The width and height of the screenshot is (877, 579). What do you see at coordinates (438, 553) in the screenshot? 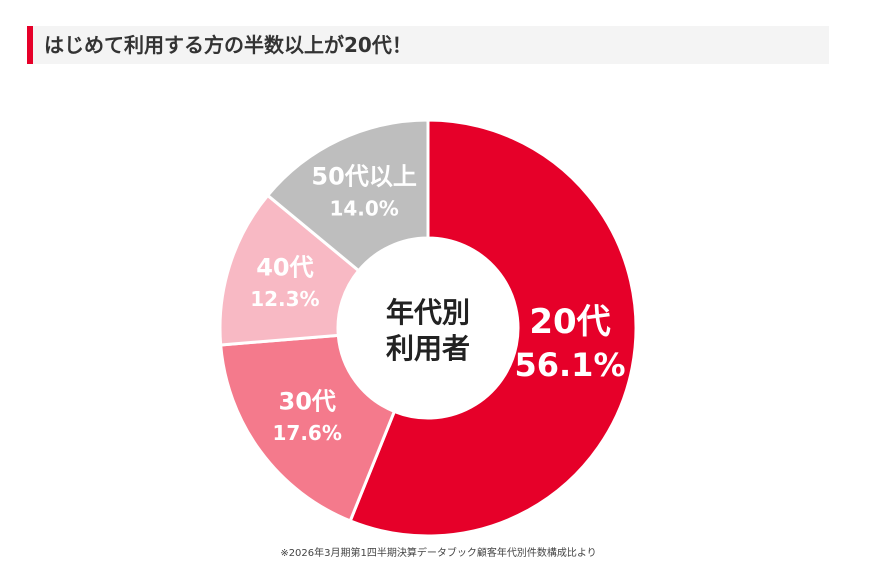
I see `chart-source-footnote: ※2026年3月期第1四半期決算データブック顧客年代別件数構成比より` at bounding box center [438, 553].